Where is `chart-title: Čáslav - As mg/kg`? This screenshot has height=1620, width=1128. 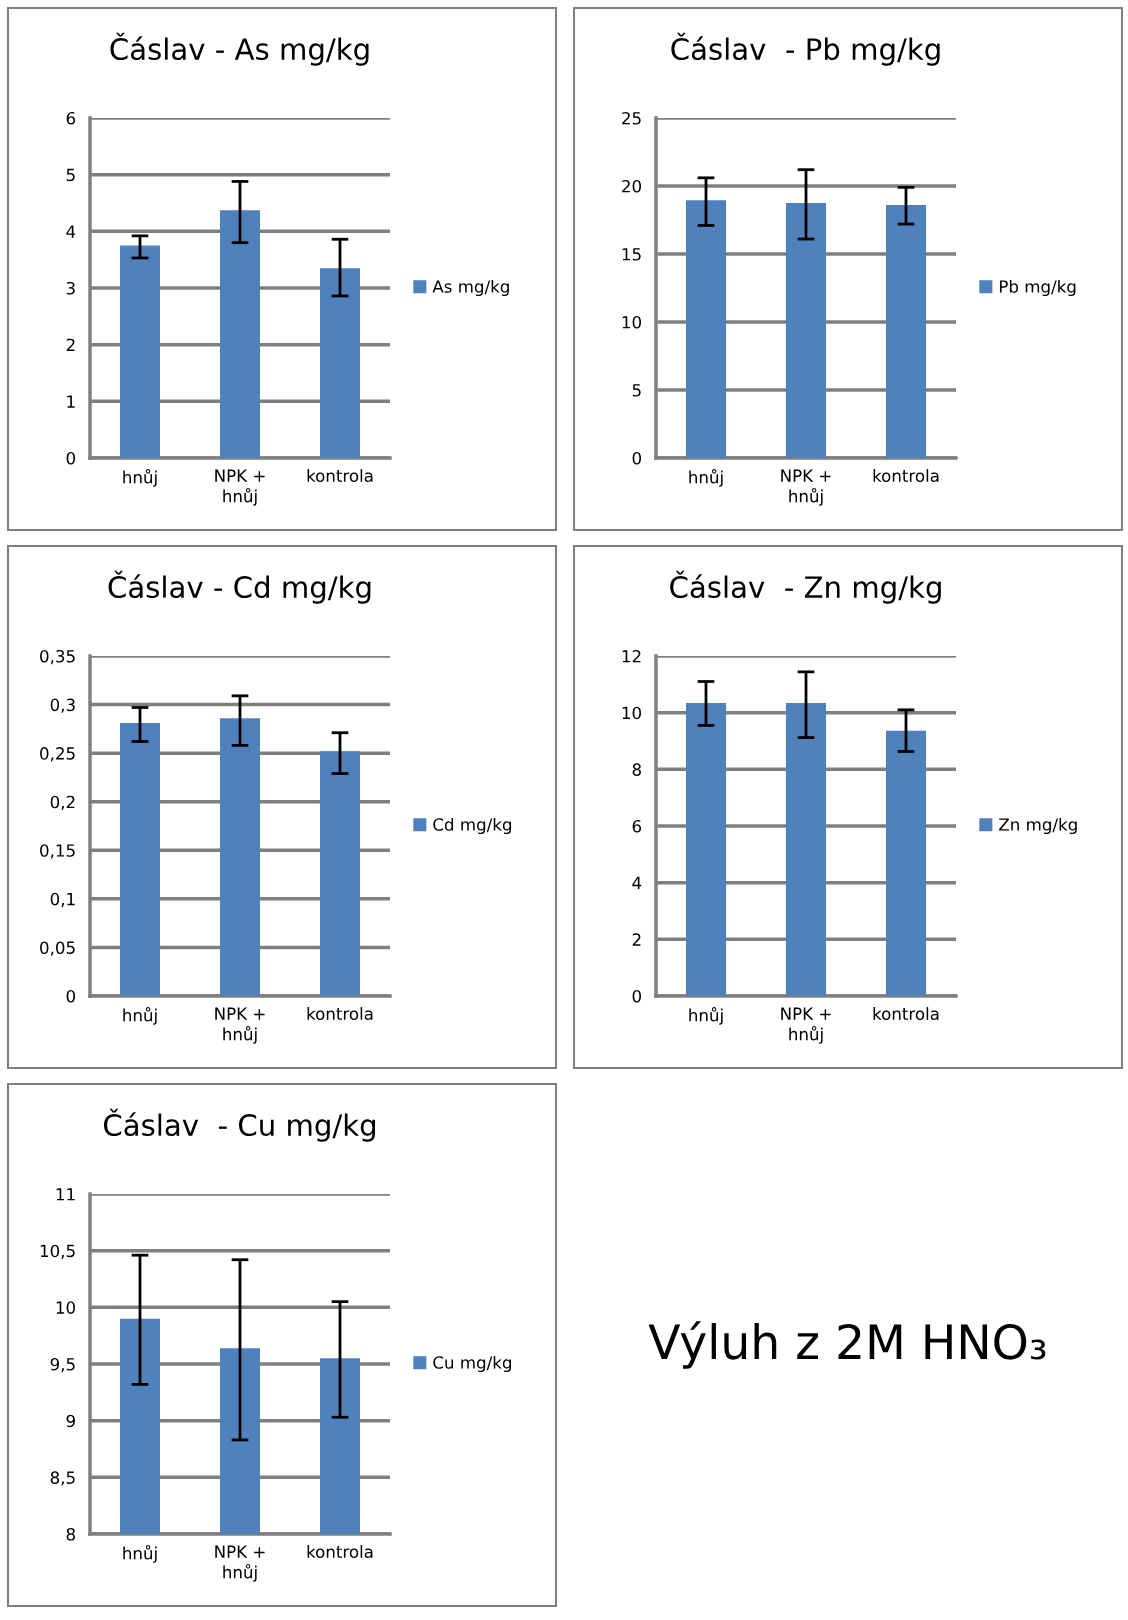
chart-title: Čáslav - As mg/kg is located at coordinates (239, 49).